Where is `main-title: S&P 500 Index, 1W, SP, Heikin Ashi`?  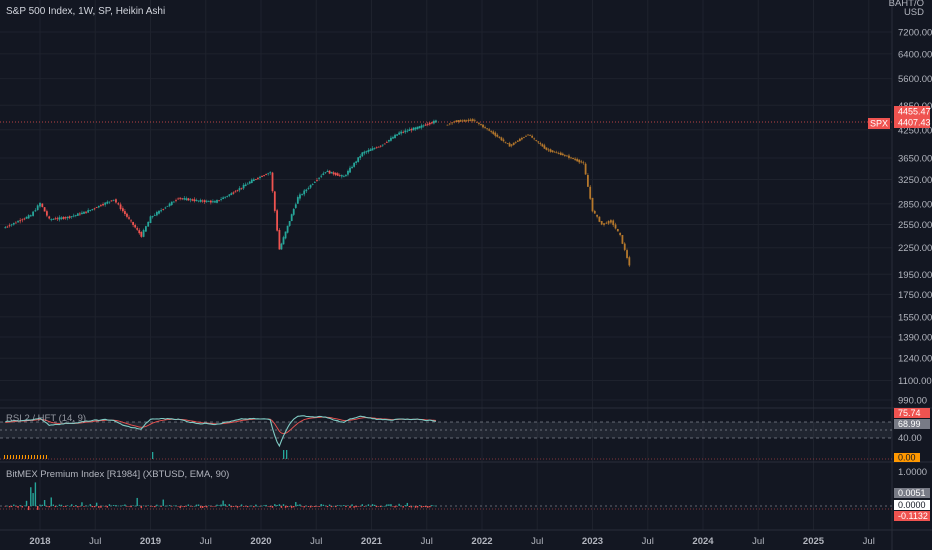 main-title: S&P 500 Index, 1W, SP, Heikin Ashi is located at coordinates (85, 11).